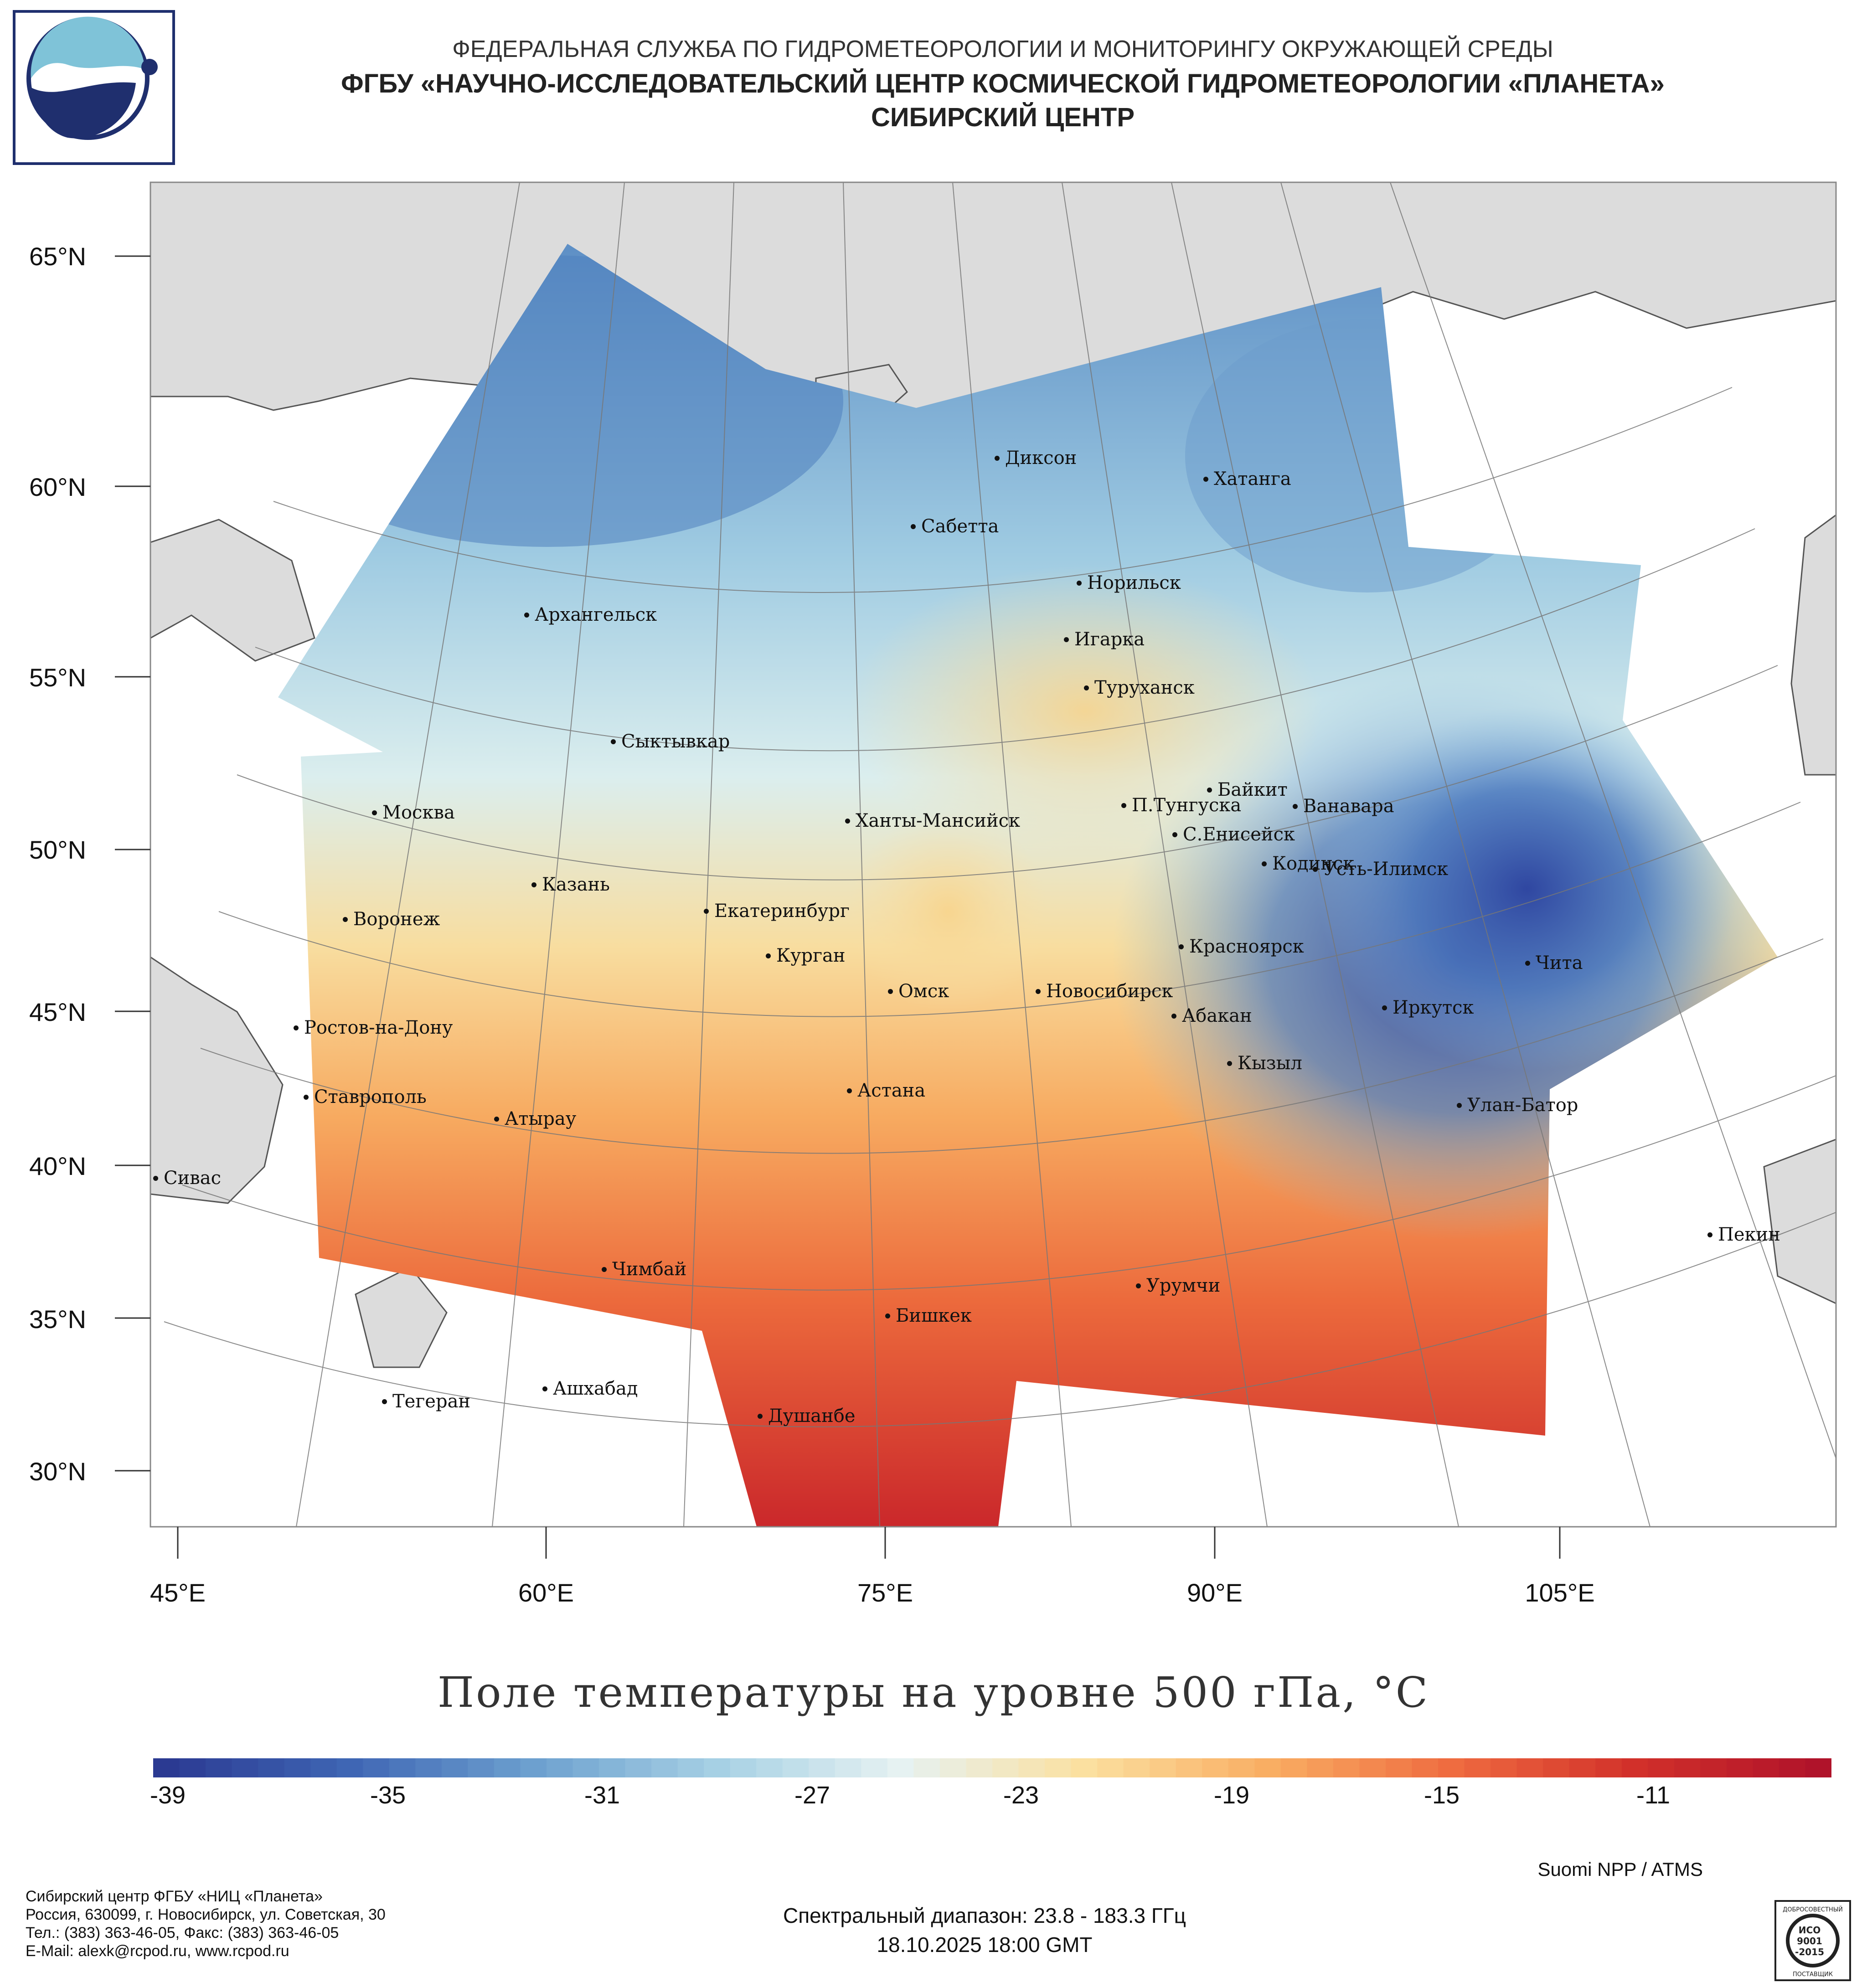 The image size is (1867, 1988). Describe the element at coordinates (1233, 834) in the screenshot. I see `city-label: С.Енисейск` at that location.